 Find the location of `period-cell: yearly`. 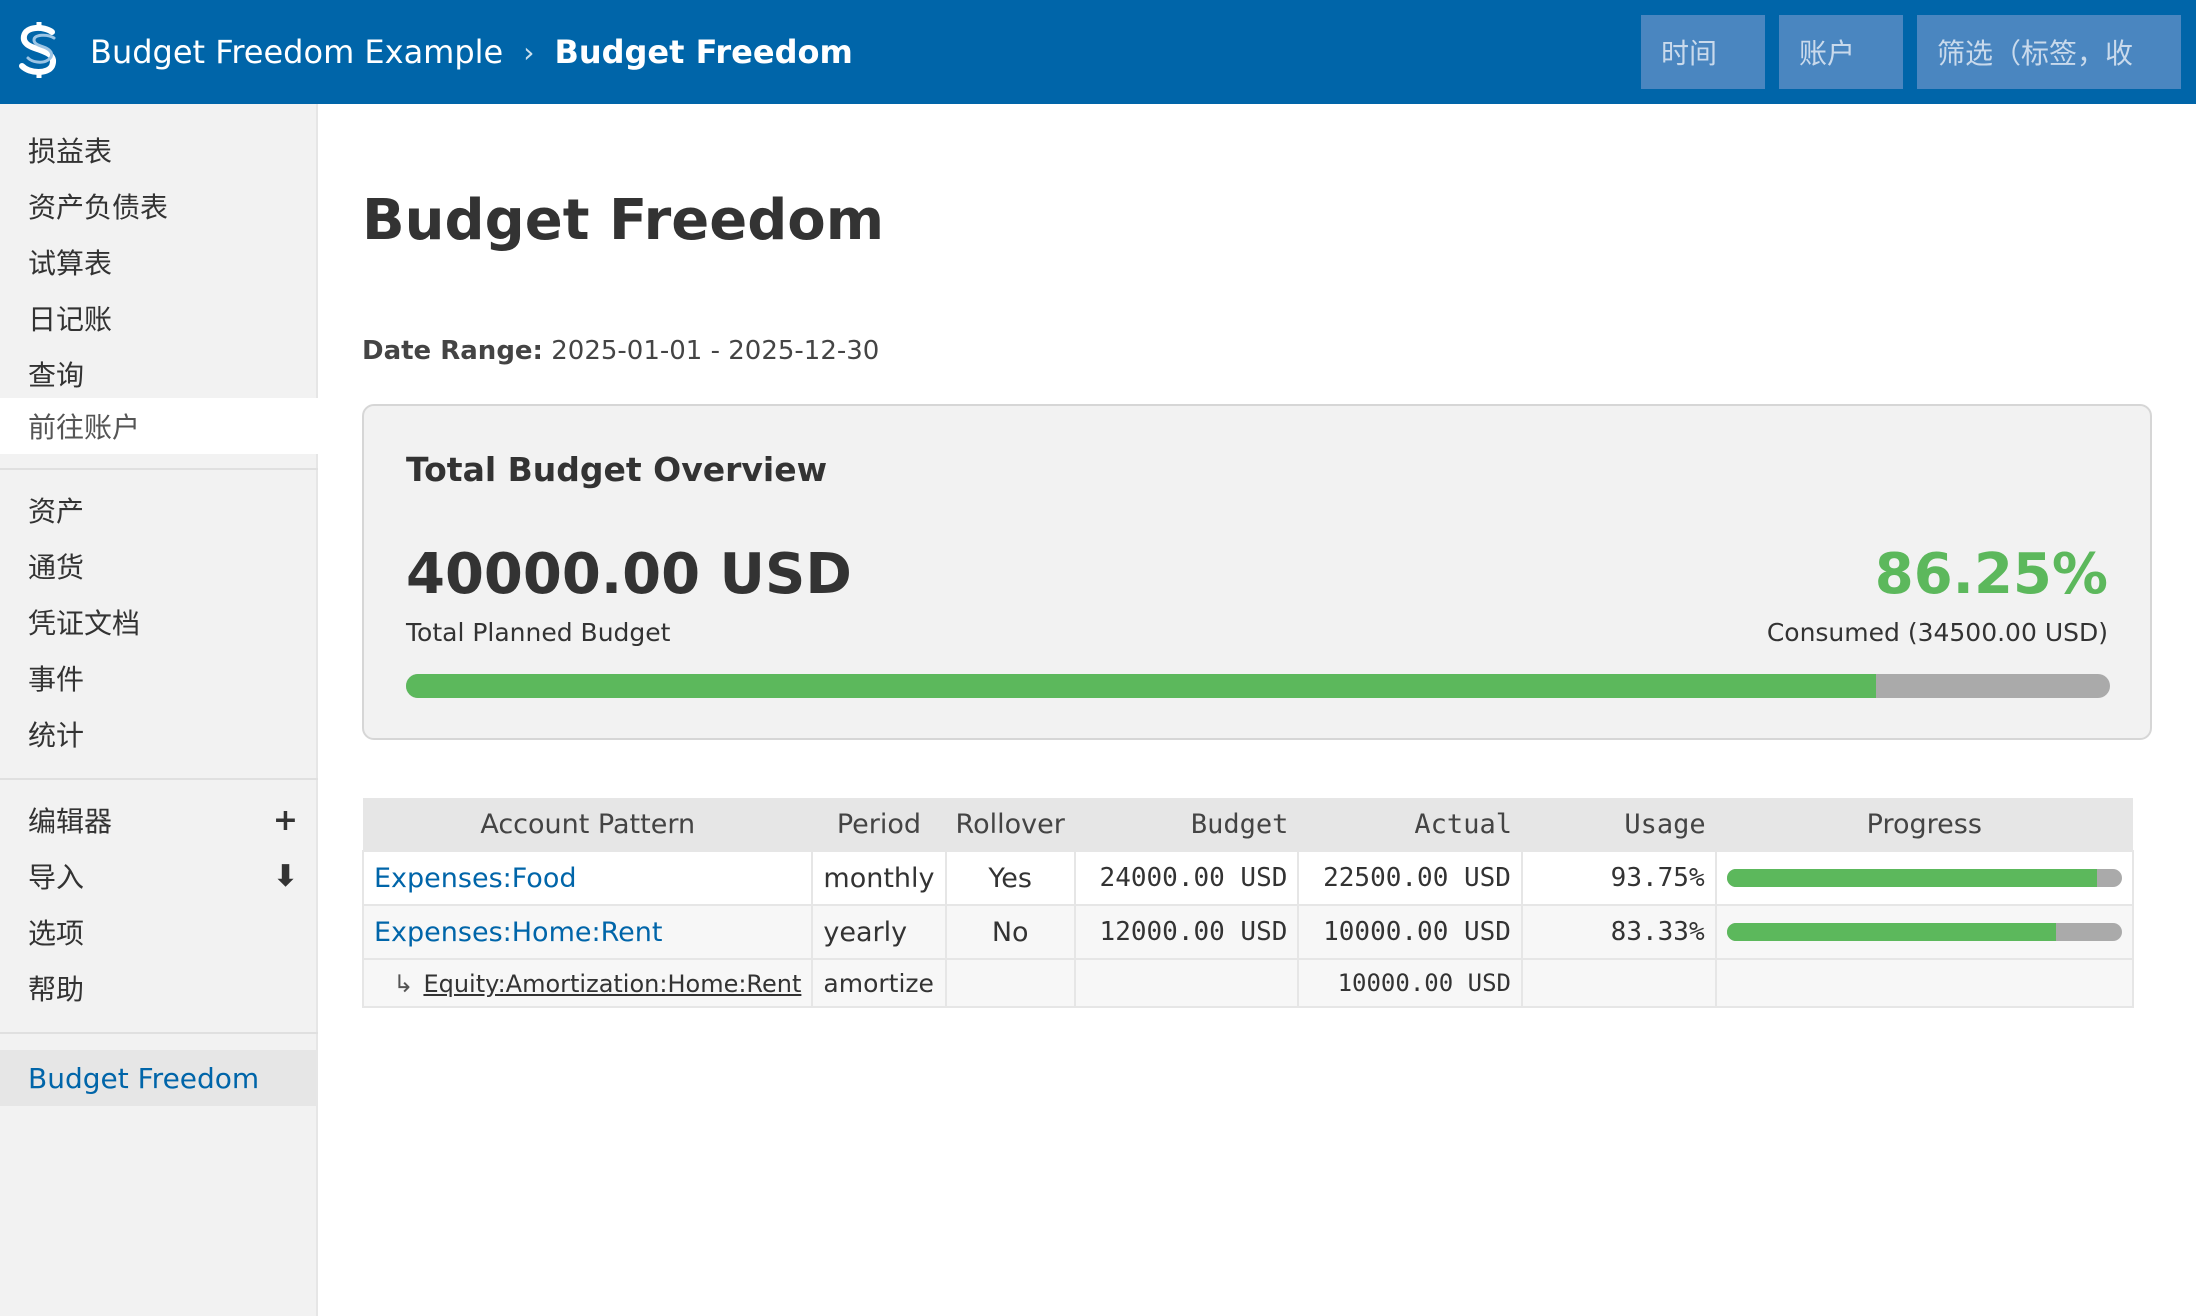

period-cell: yearly is located at coordinates (879, 932).